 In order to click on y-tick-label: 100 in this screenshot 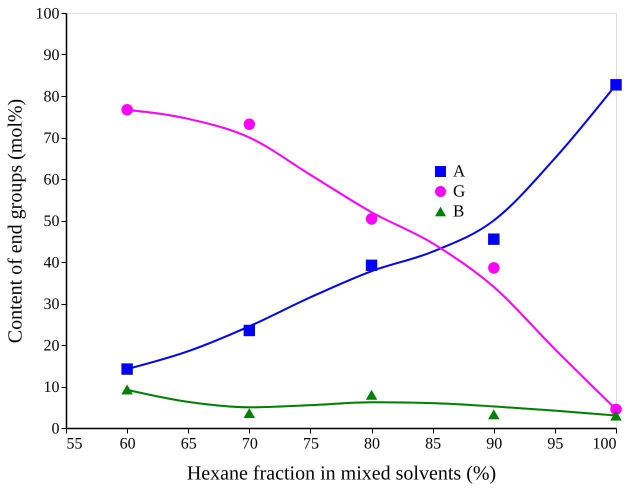, I will do `click(48, 14)`.